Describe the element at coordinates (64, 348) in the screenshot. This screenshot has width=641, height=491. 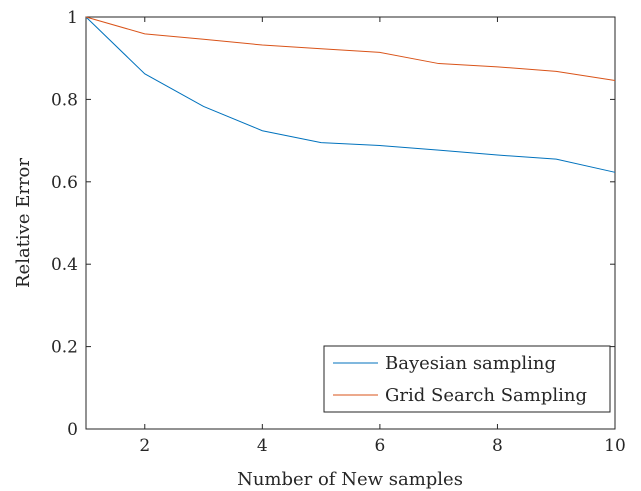
I see `y-tick-label: 0.2` at that location.